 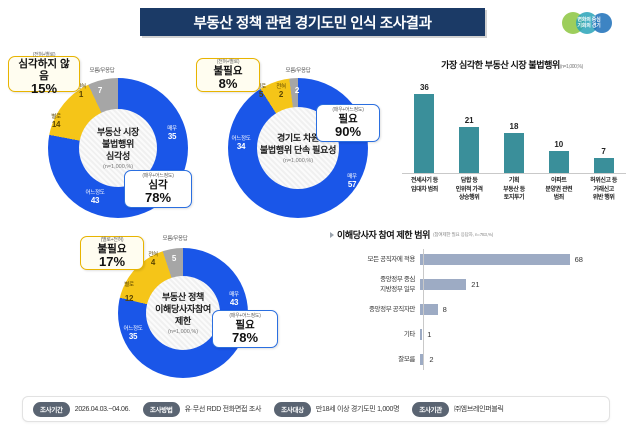 I want to click on horizontal-bar-chart-header: 이해당사자 참여 제한 범위 (참여제한 필요 응답자, n=783,%), so click(x=479, y=234).